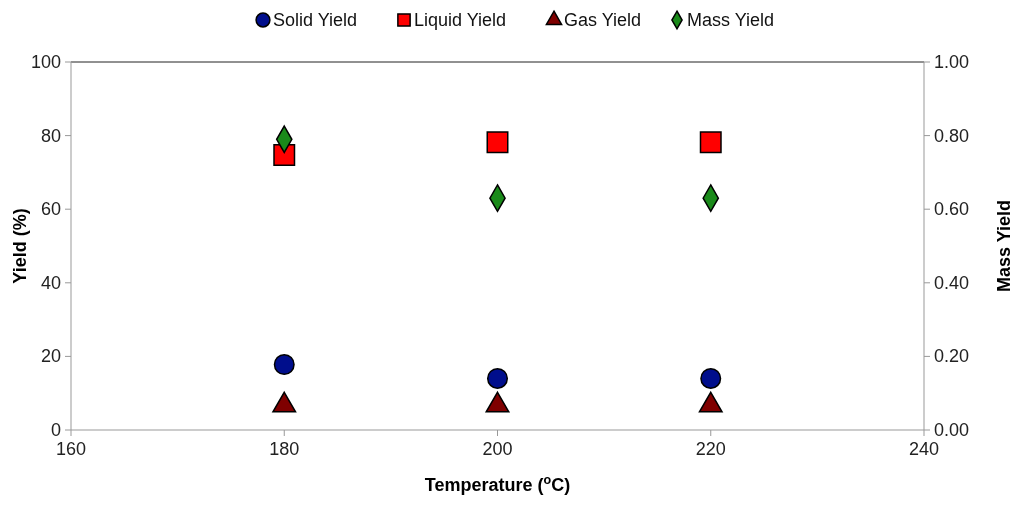 Image resolution: width=1022 pixels, height=508 pixels. What do you see at coordinates (55, 430) in the screenshot?
I see `y-tick-label: 0` at bounding box center [55, 430].